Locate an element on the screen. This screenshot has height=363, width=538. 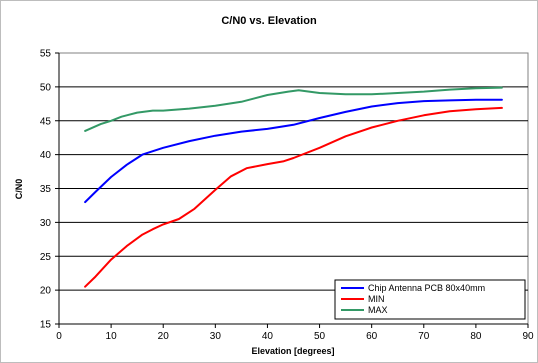
y-tick-label: 45 is located at coordinates (46, 121).